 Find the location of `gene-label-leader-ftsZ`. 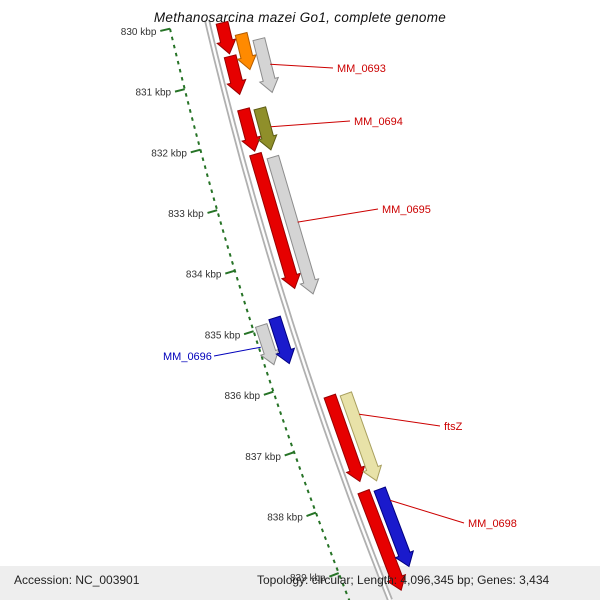

gene-label-leader-ftsZ is located at coordinates (400, 420).